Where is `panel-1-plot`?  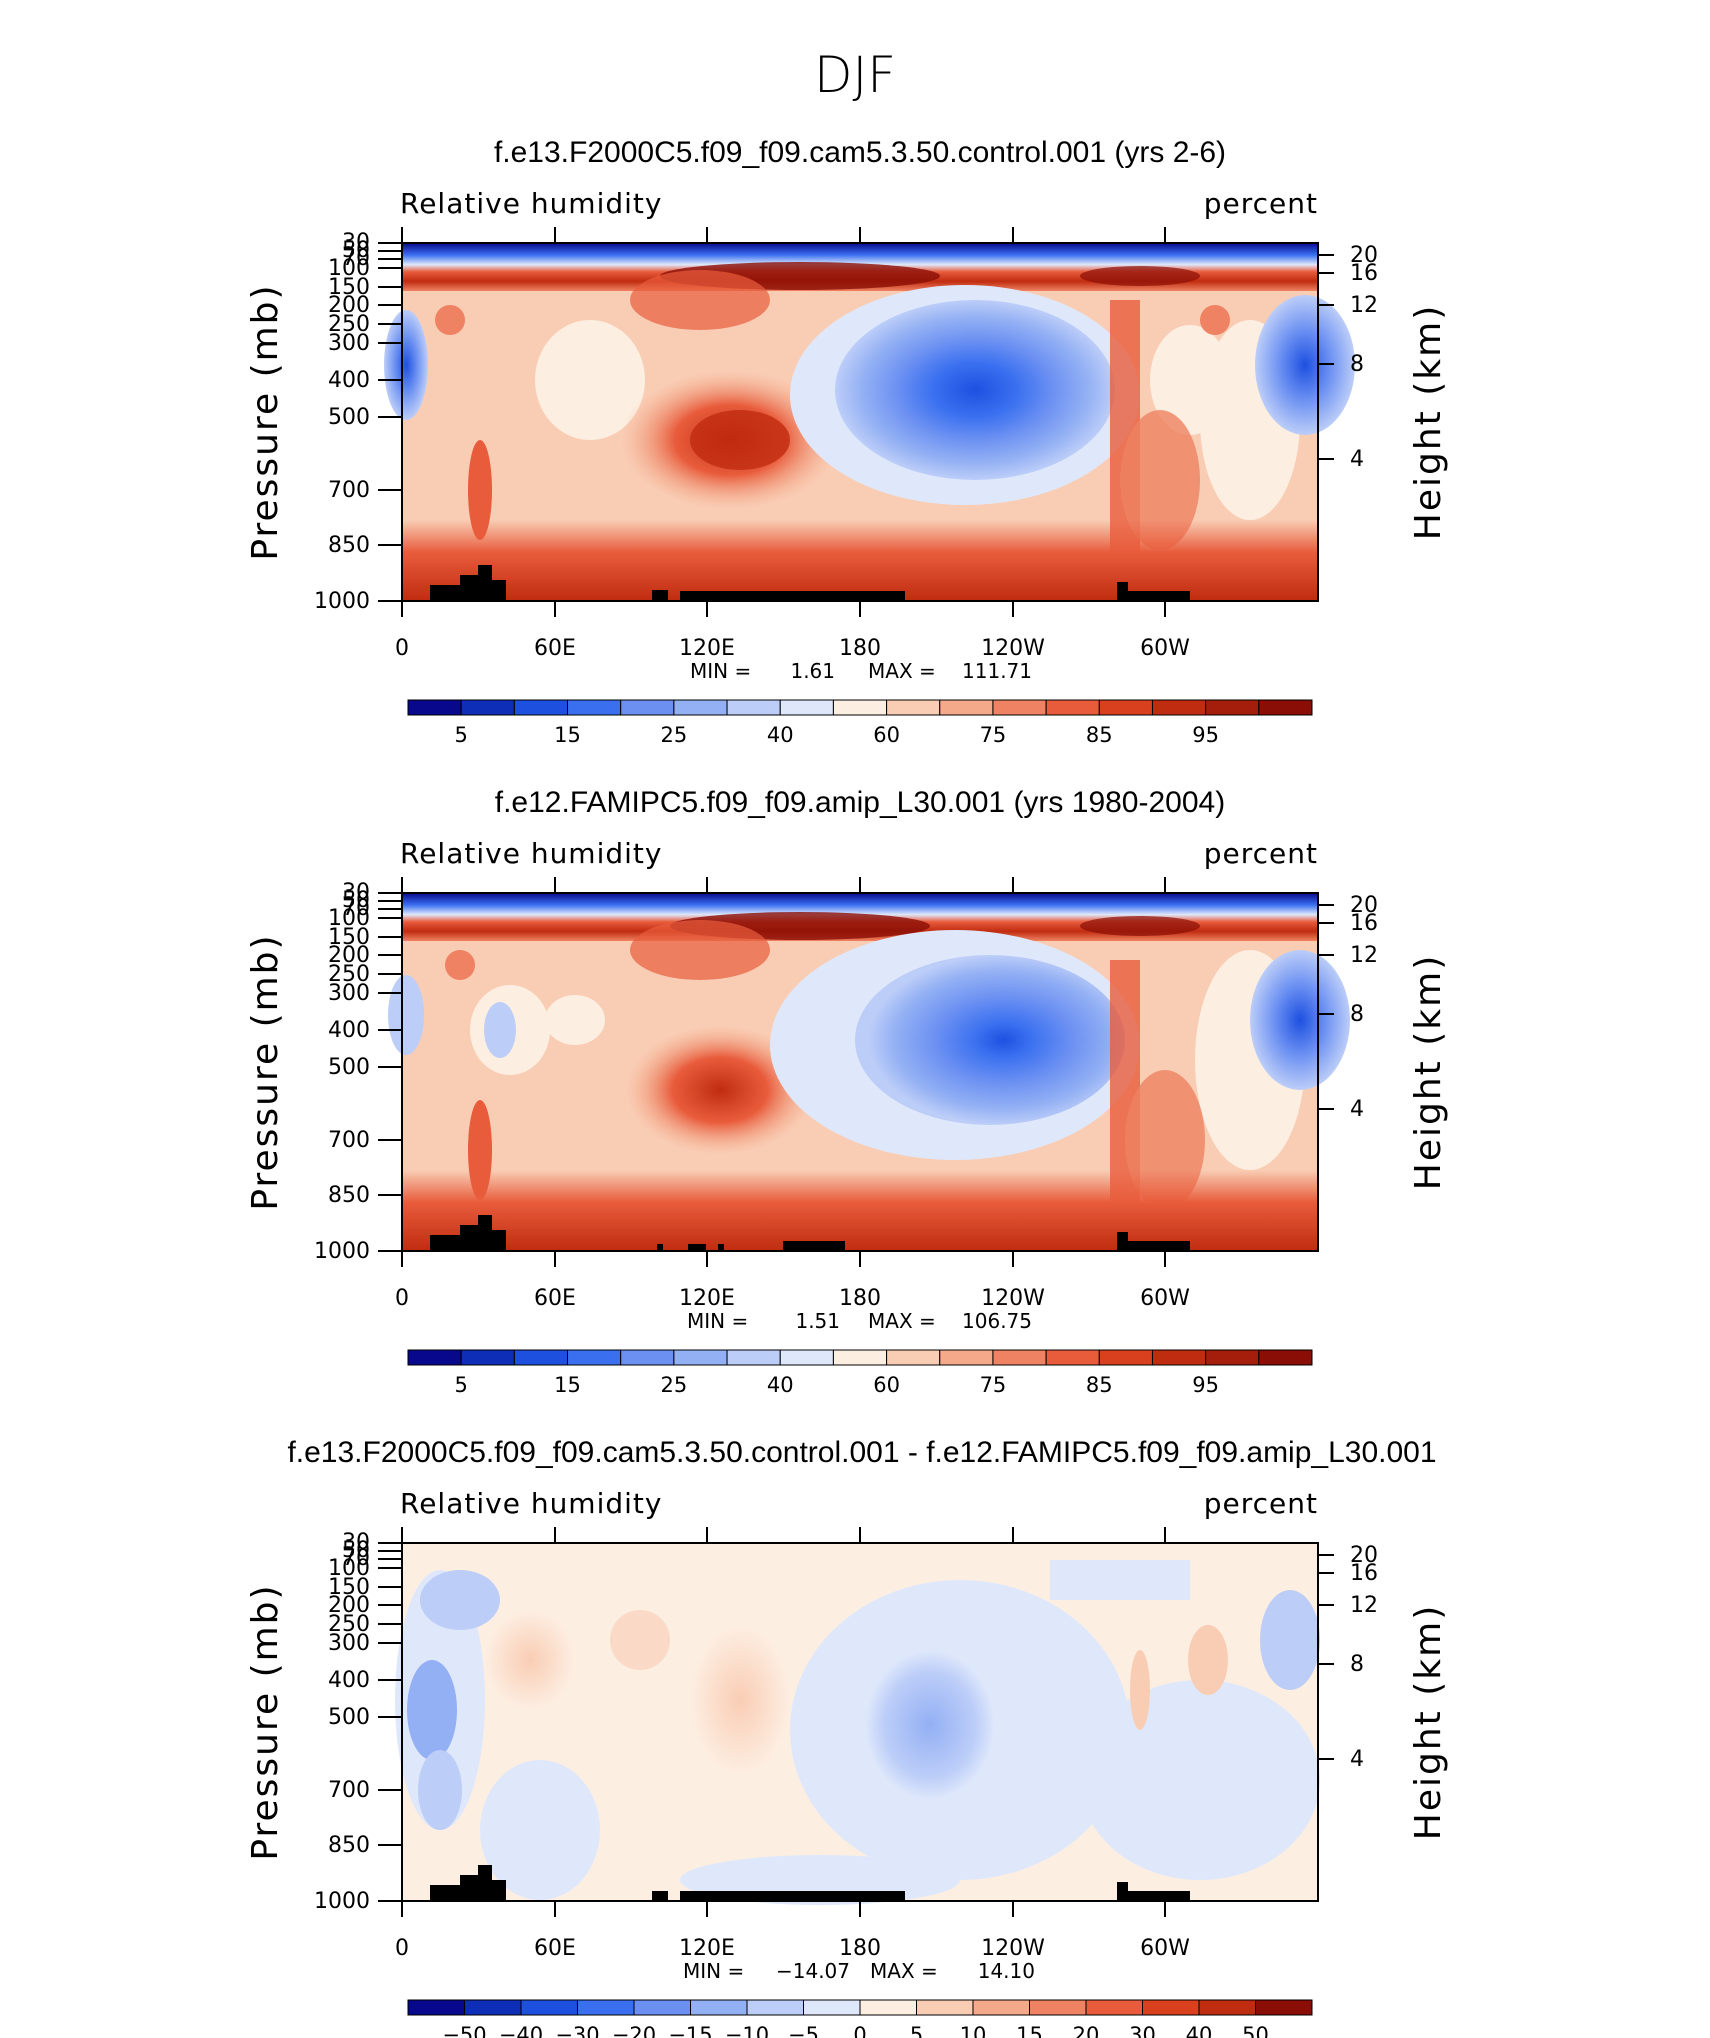 panel-1-plot is located at coordinates (869, 422).